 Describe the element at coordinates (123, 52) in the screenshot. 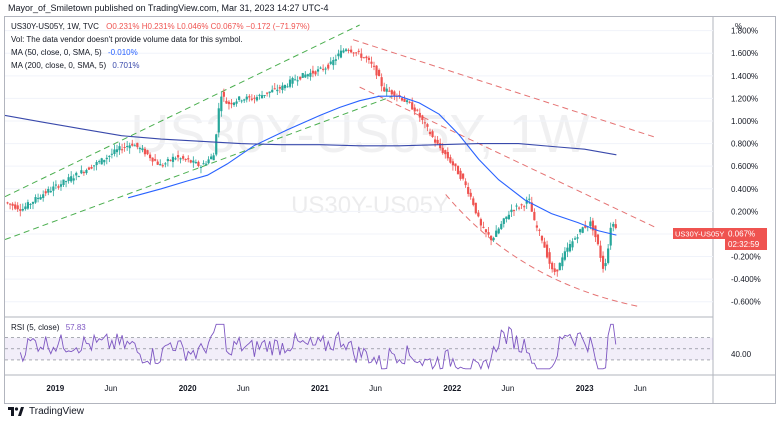

I see `legend-ma50-value: -0.010%` at that location.